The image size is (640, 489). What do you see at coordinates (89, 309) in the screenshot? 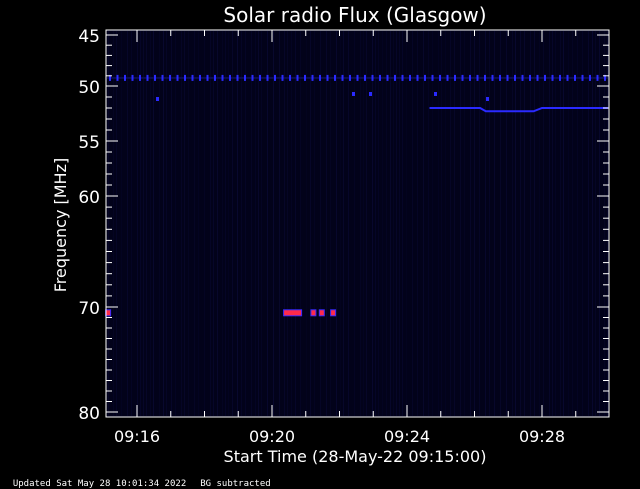
I see `y-tick-label: 70` at bounding box center [89, 309].